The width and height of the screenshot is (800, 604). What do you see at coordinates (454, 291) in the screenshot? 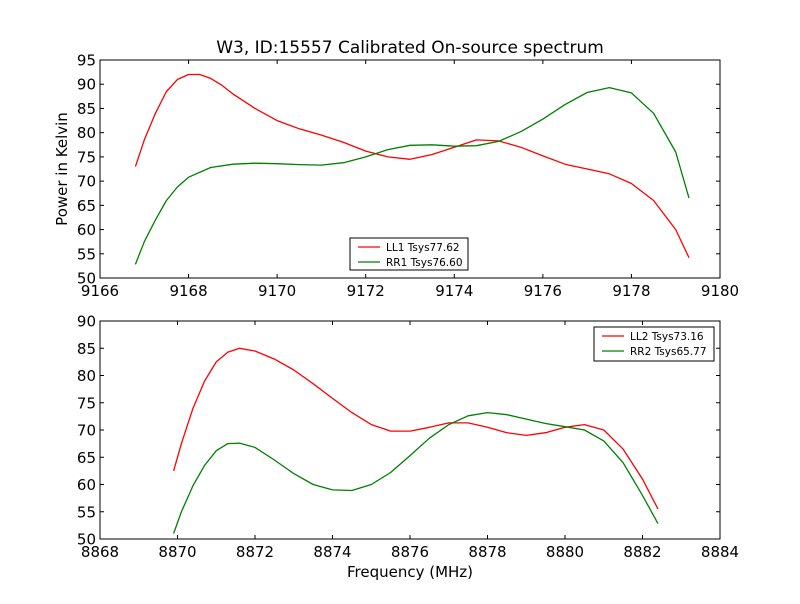
I see `x-tick-label: 9174` at bounding box center [454, 291].